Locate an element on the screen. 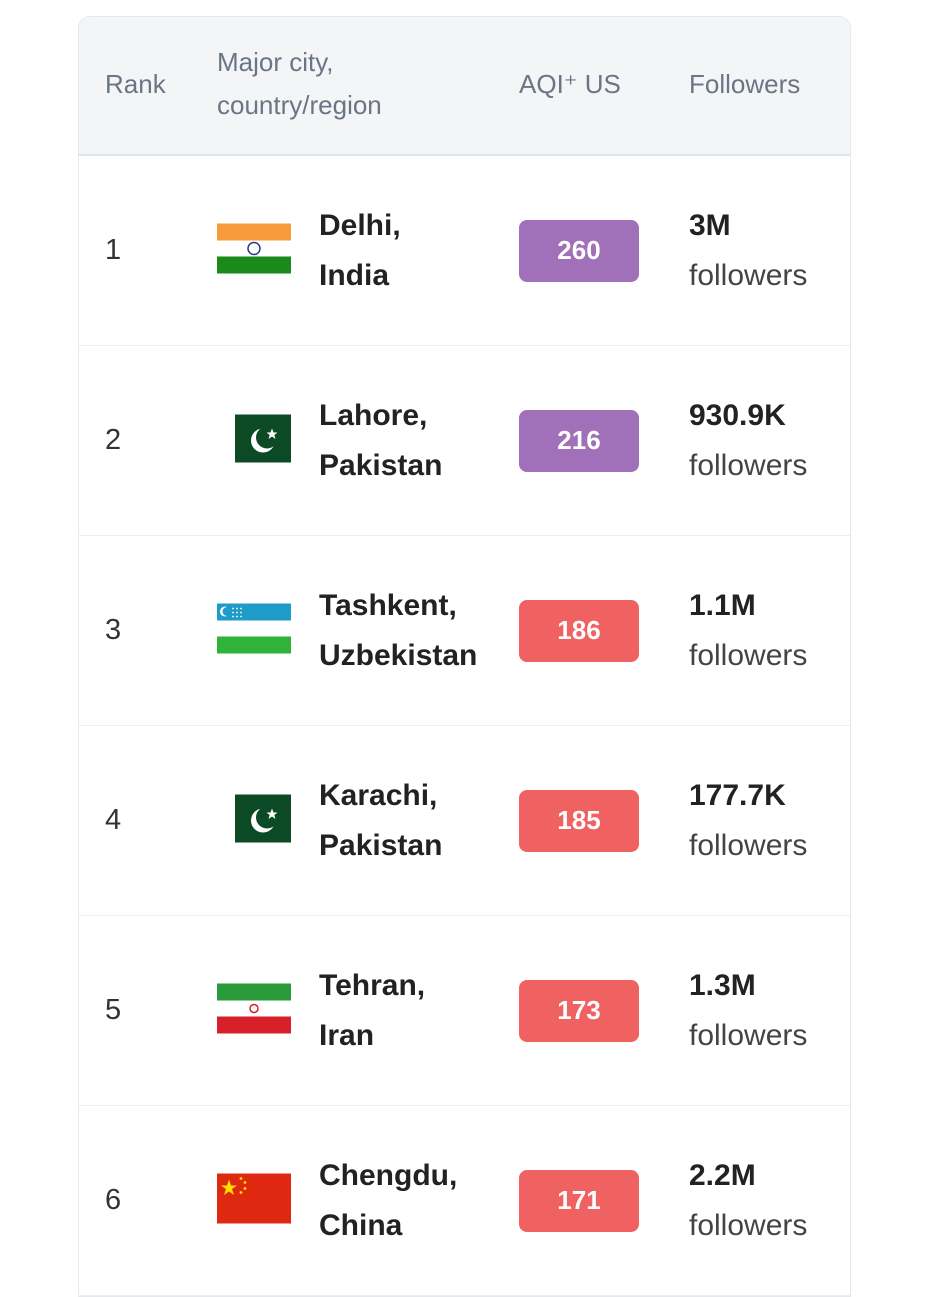 Image resolution: width=927 pixels, height=1297 pixels. city: Tehran, is located at coordinates (372, 985).